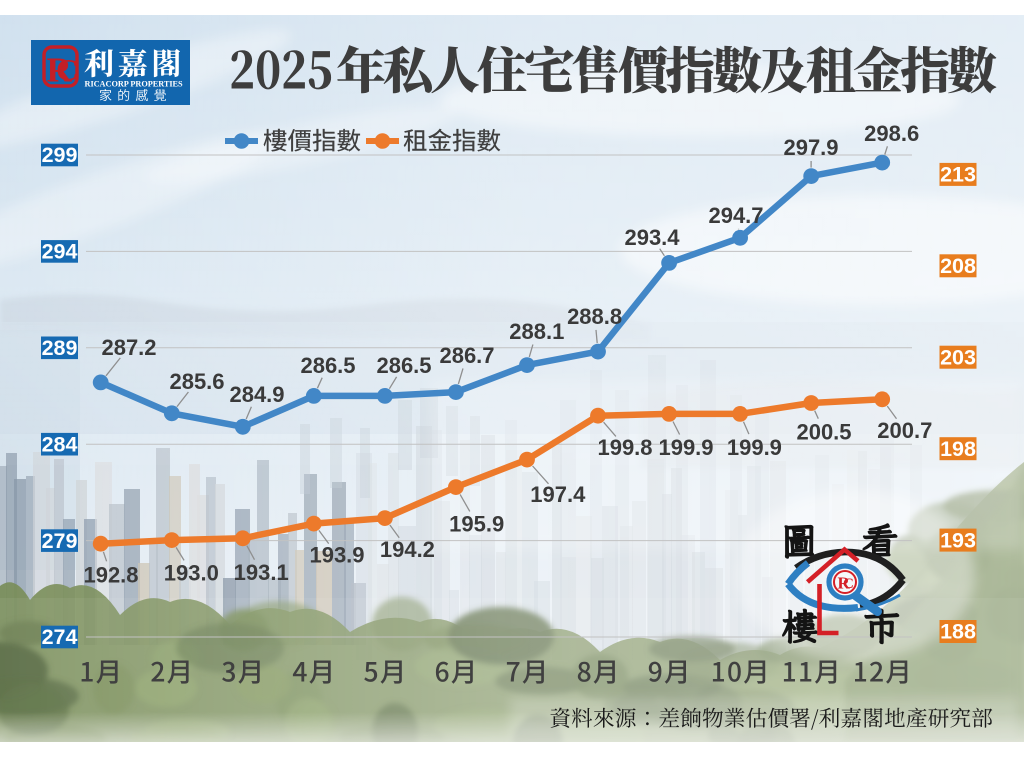 The width and height of the screenshot is (1024, 764). Describe the element at coordinates (958, 632) in the screenshot. I see `svg-text: 188` at that location.